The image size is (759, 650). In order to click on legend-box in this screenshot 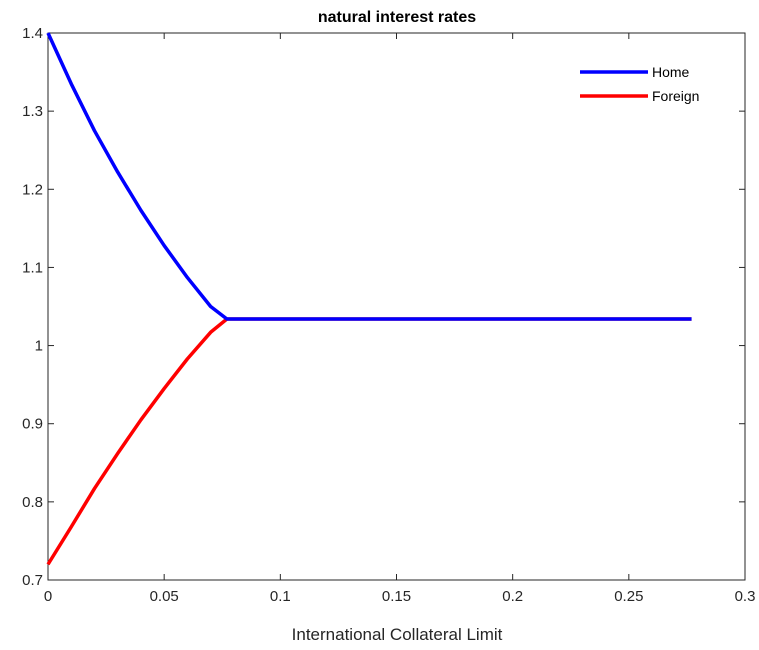, I will do `click(643, 86)`.